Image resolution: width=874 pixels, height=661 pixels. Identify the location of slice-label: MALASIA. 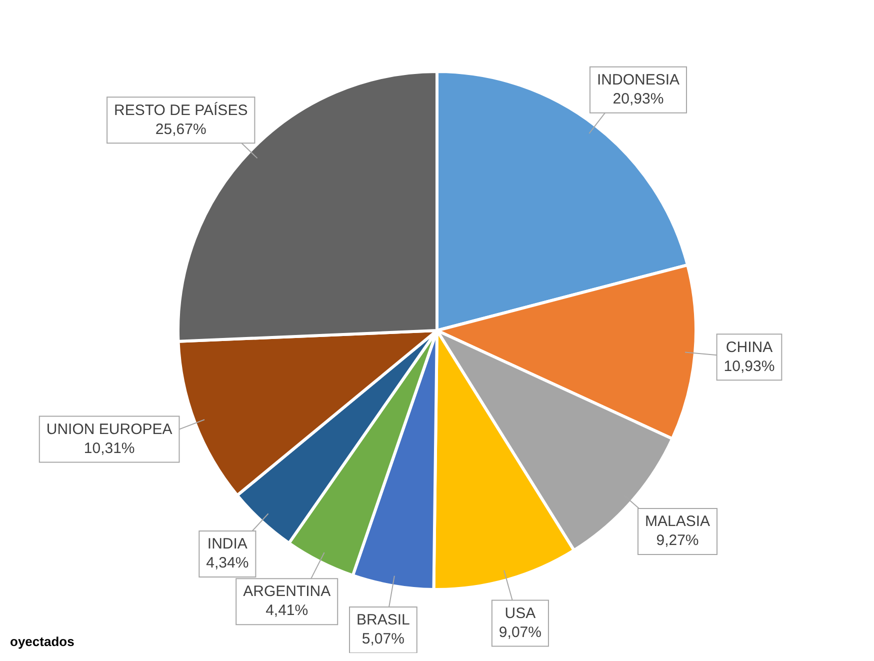
(677, 521).